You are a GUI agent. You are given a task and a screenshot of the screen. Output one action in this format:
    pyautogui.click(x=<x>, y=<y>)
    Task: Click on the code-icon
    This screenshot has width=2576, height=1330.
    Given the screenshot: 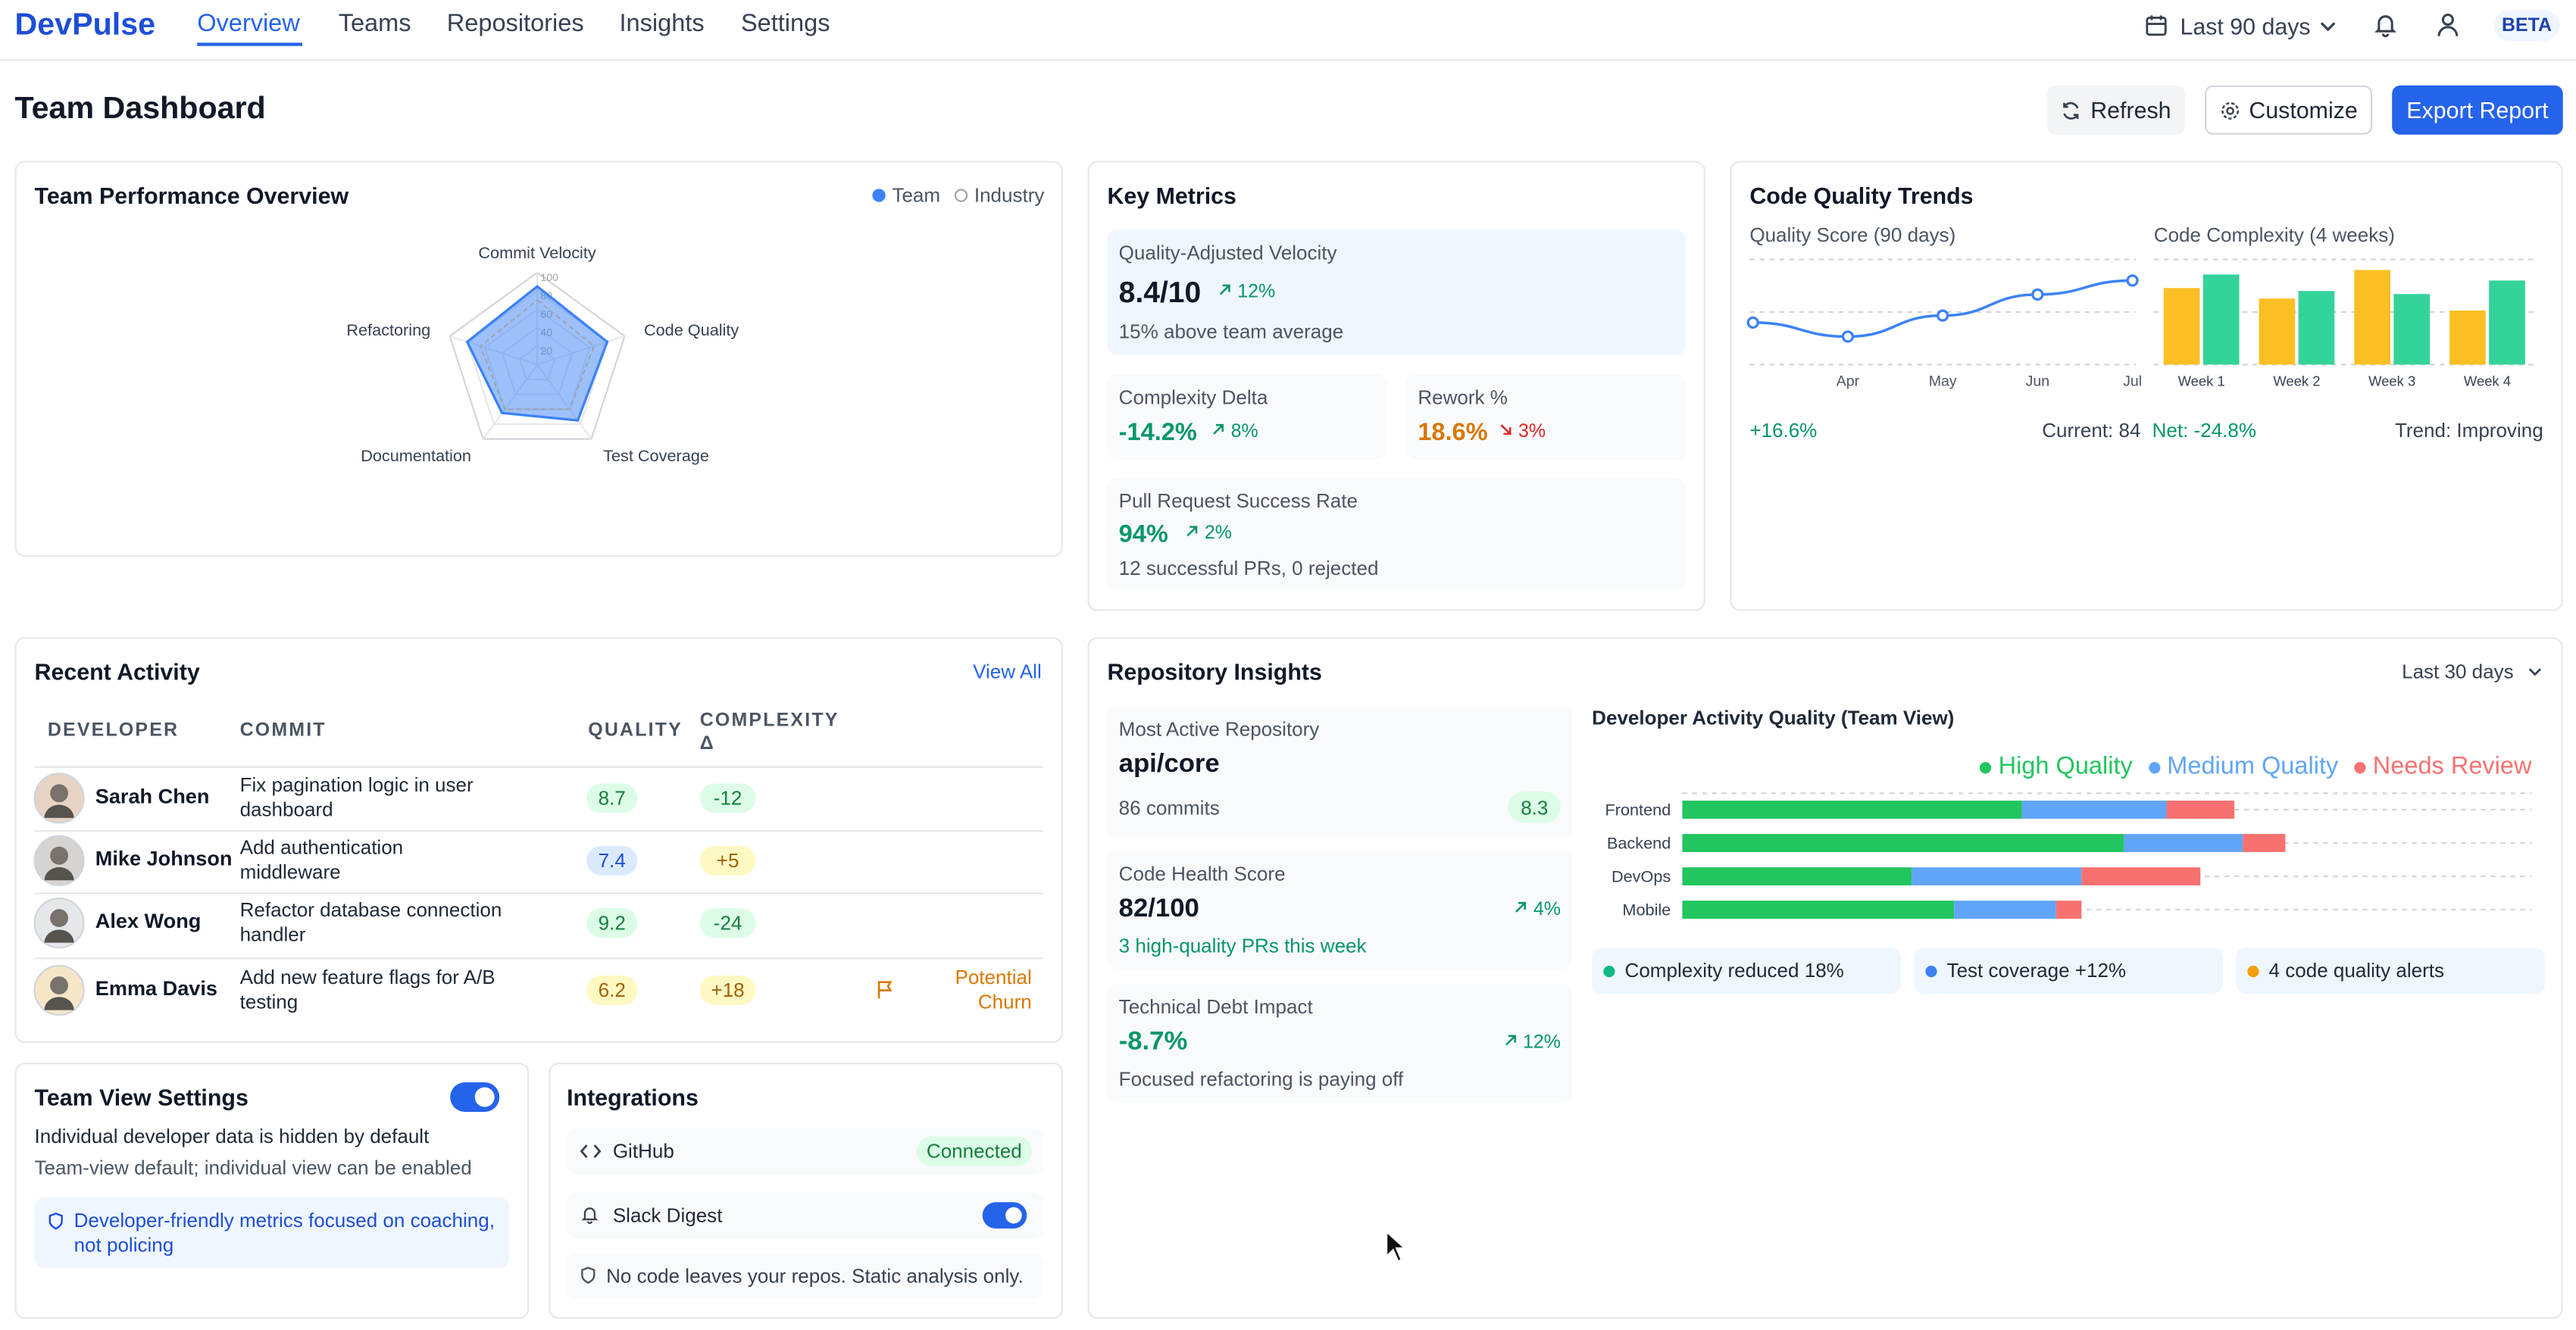 What is the action you would take?
    pyautogui.click(x=591, y=1151)
    